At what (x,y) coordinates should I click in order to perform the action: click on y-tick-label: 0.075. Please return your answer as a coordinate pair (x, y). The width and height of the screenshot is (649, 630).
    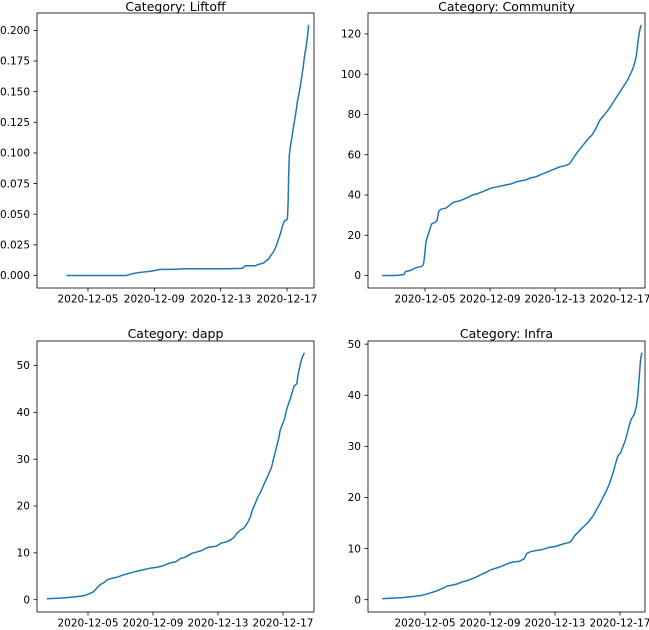
    Looking at the image, I should click on (15, 184).